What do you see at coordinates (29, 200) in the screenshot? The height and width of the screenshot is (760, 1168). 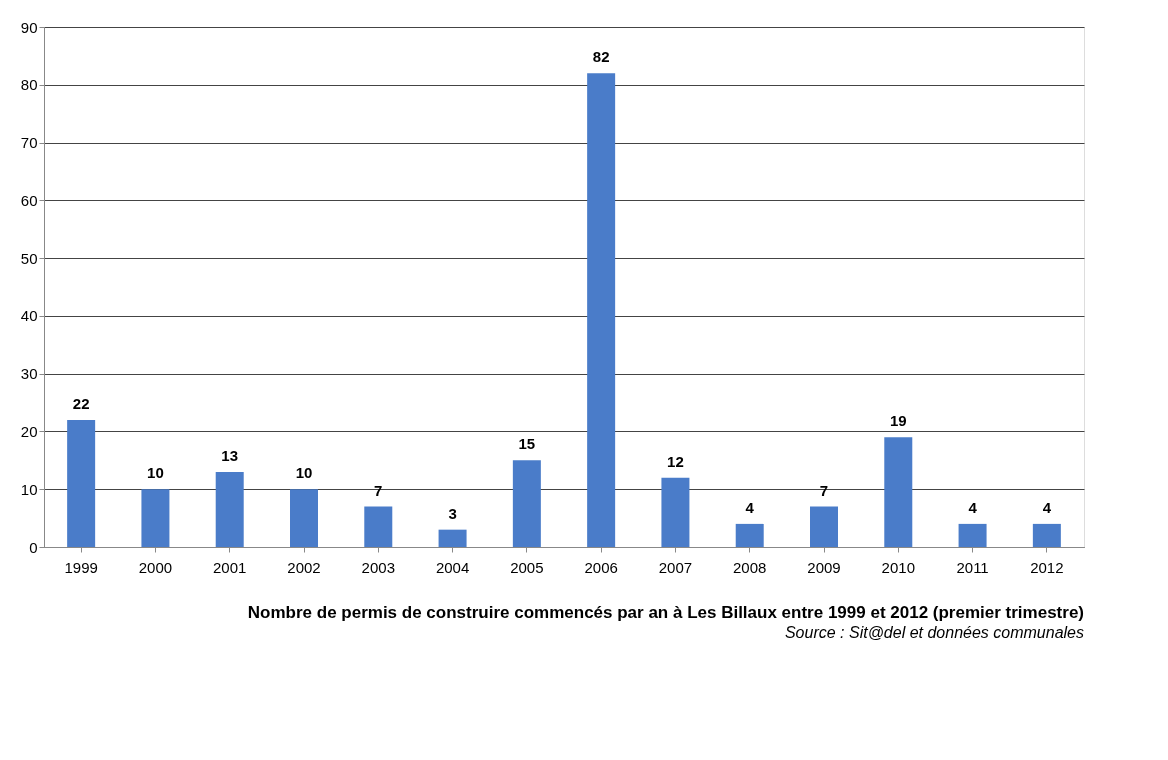 I see `y-tick-label: 60` at bounding box center [29, 200].